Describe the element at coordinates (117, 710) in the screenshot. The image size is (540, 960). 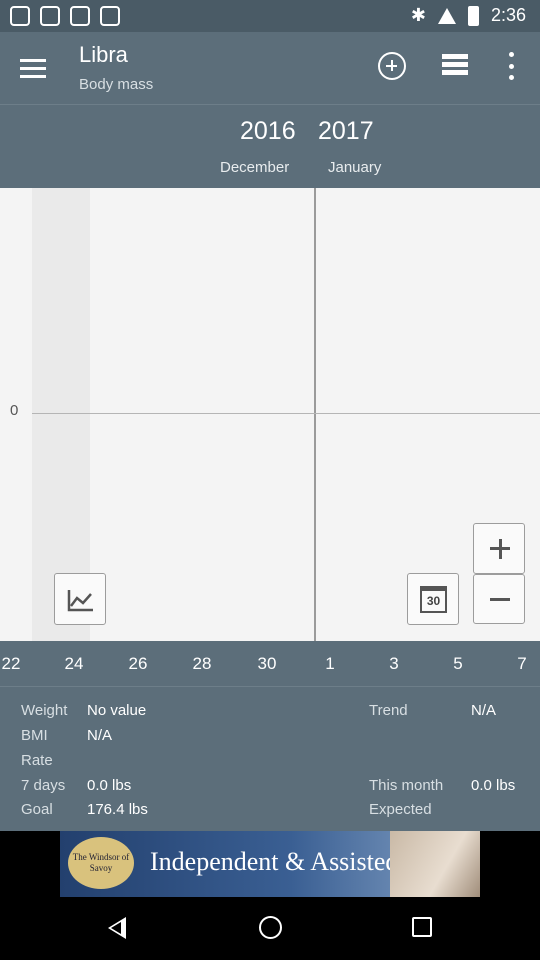
I see `weight-value: No value` at that location.